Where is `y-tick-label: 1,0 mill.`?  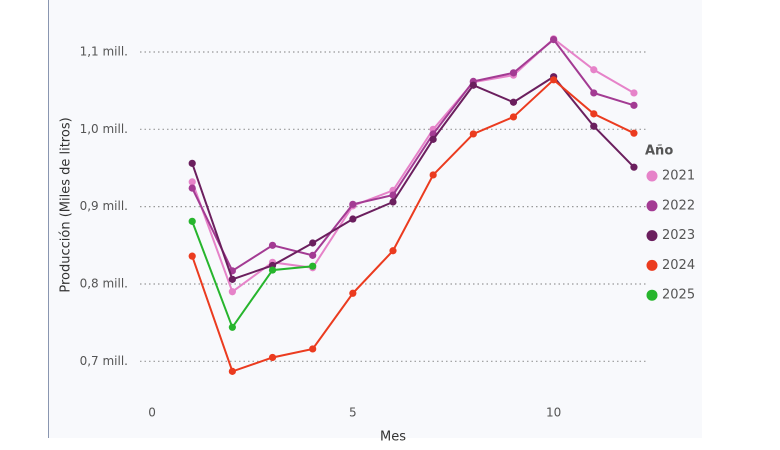
y-tick-label: 1,0 mill. is located at coordinates (104, 129).